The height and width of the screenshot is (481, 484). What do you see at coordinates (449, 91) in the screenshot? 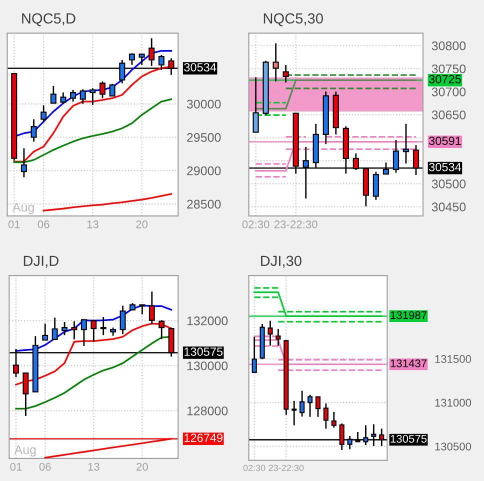
I see `y-tick-label: 30700` at bounding box center [449, 91].